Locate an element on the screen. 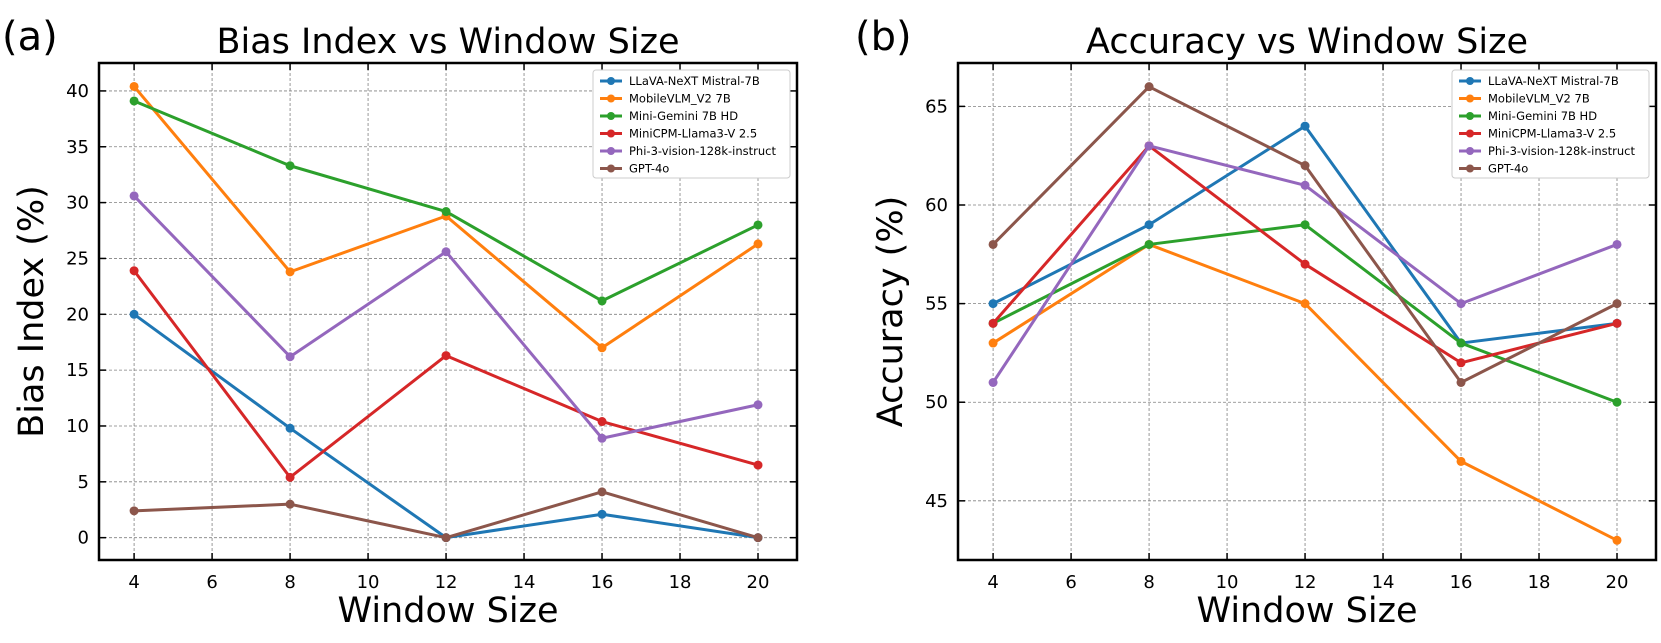 The height and width of the screenshot is (643, 1661). y-tick-label: 5 is located at coordinates (83, 482).